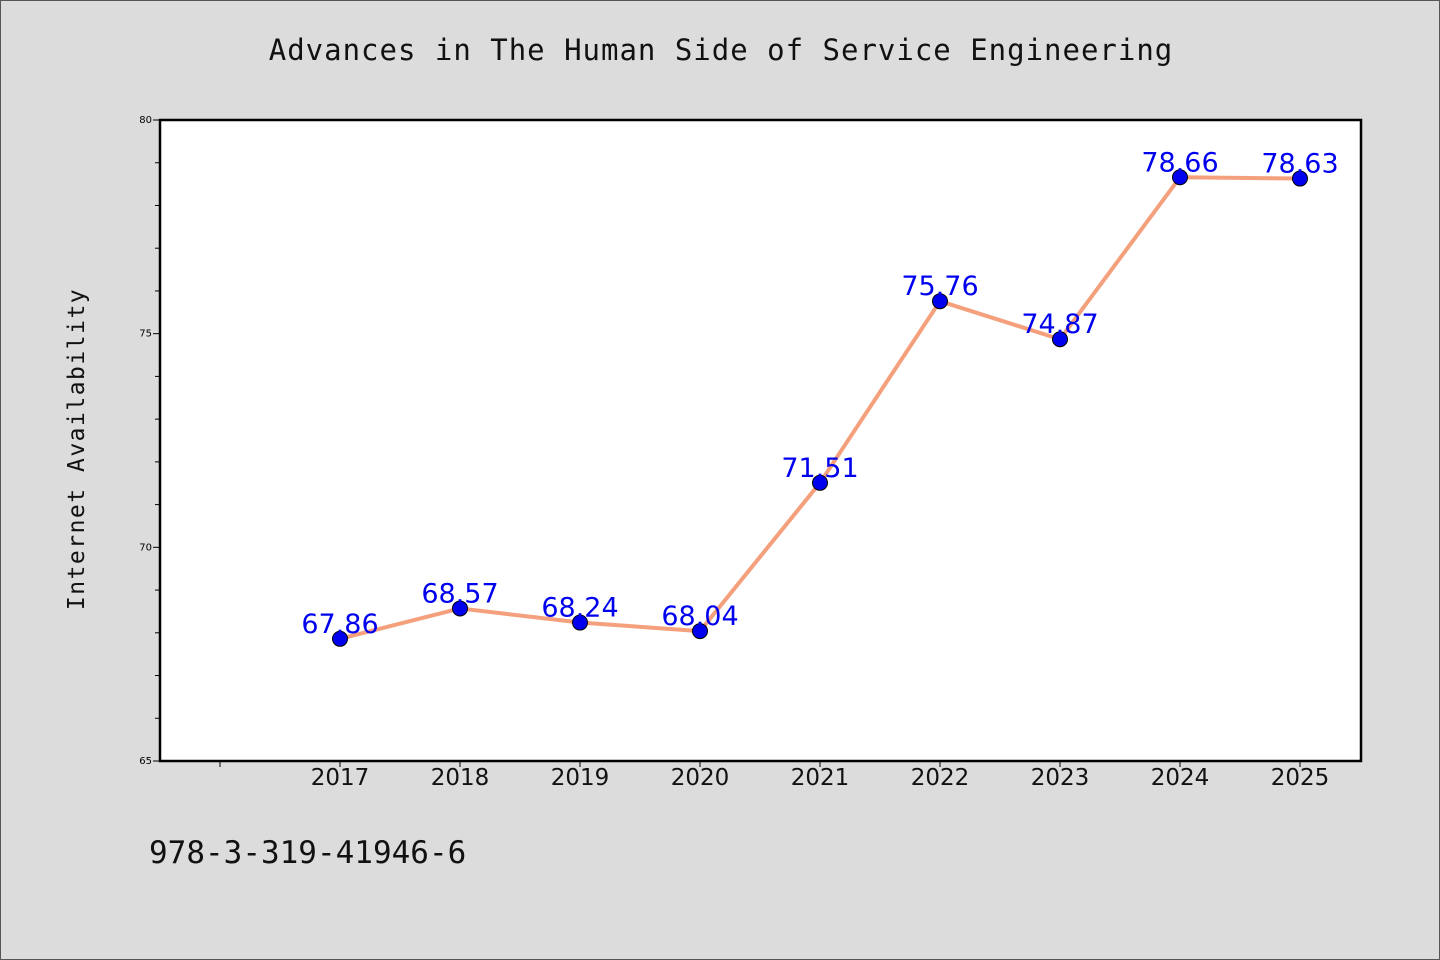 The image size is (1440, 960). What do you see at coordinates (459, 593) in the screenshot?
I see `data-label: 68.57` at bounding box center [459, 593].